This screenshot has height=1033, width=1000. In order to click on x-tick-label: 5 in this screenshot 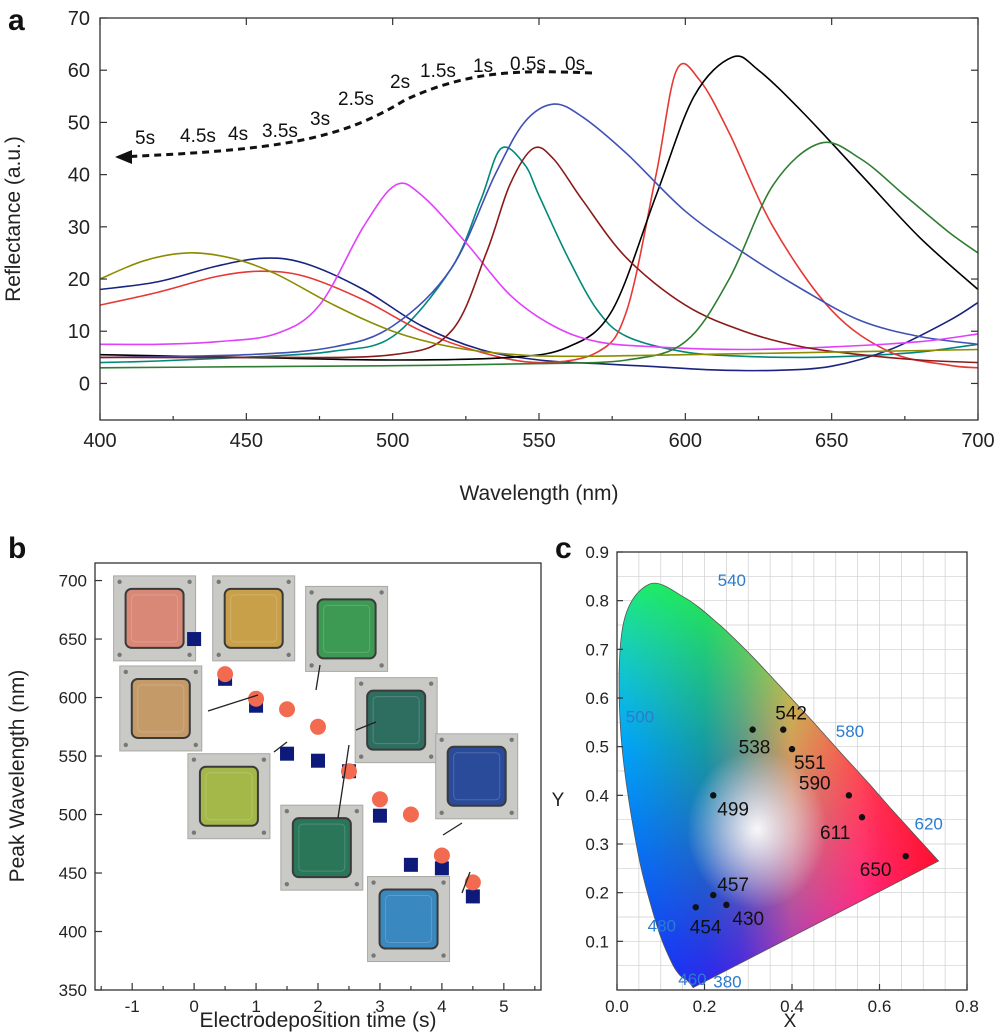, I will do `click(503, 1006)`.